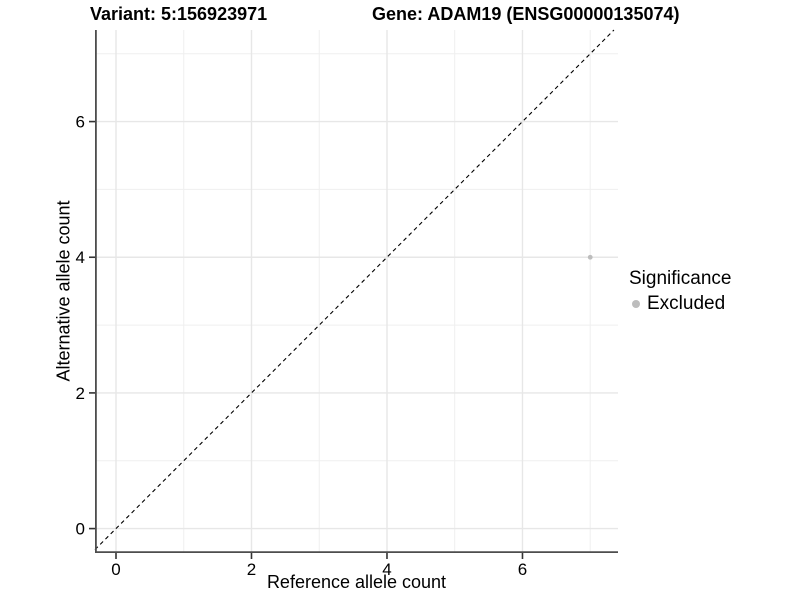 This screenshot has height=600, width=800. What do you see at coordinates (63, 291) in the screenshot?
I see `y-axis-title: Alternative allele count` at bounding box center [63, 291].